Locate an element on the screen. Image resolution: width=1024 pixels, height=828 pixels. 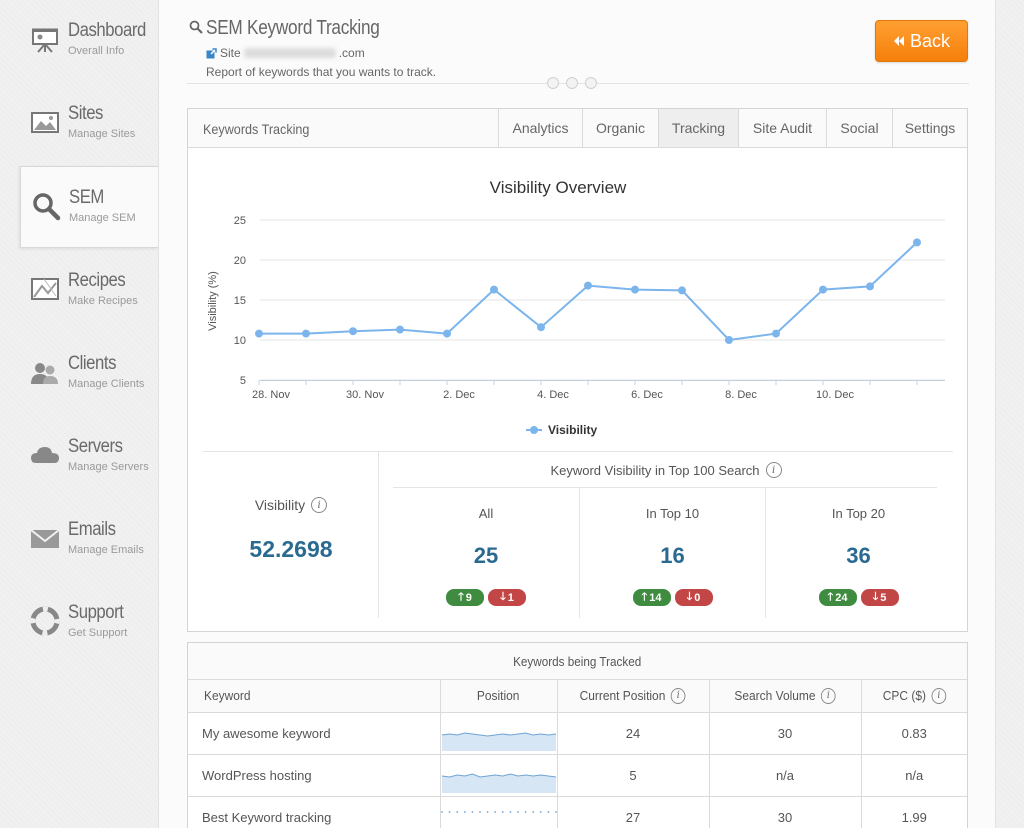
cloud-icon is located at coordinates (45, 455).